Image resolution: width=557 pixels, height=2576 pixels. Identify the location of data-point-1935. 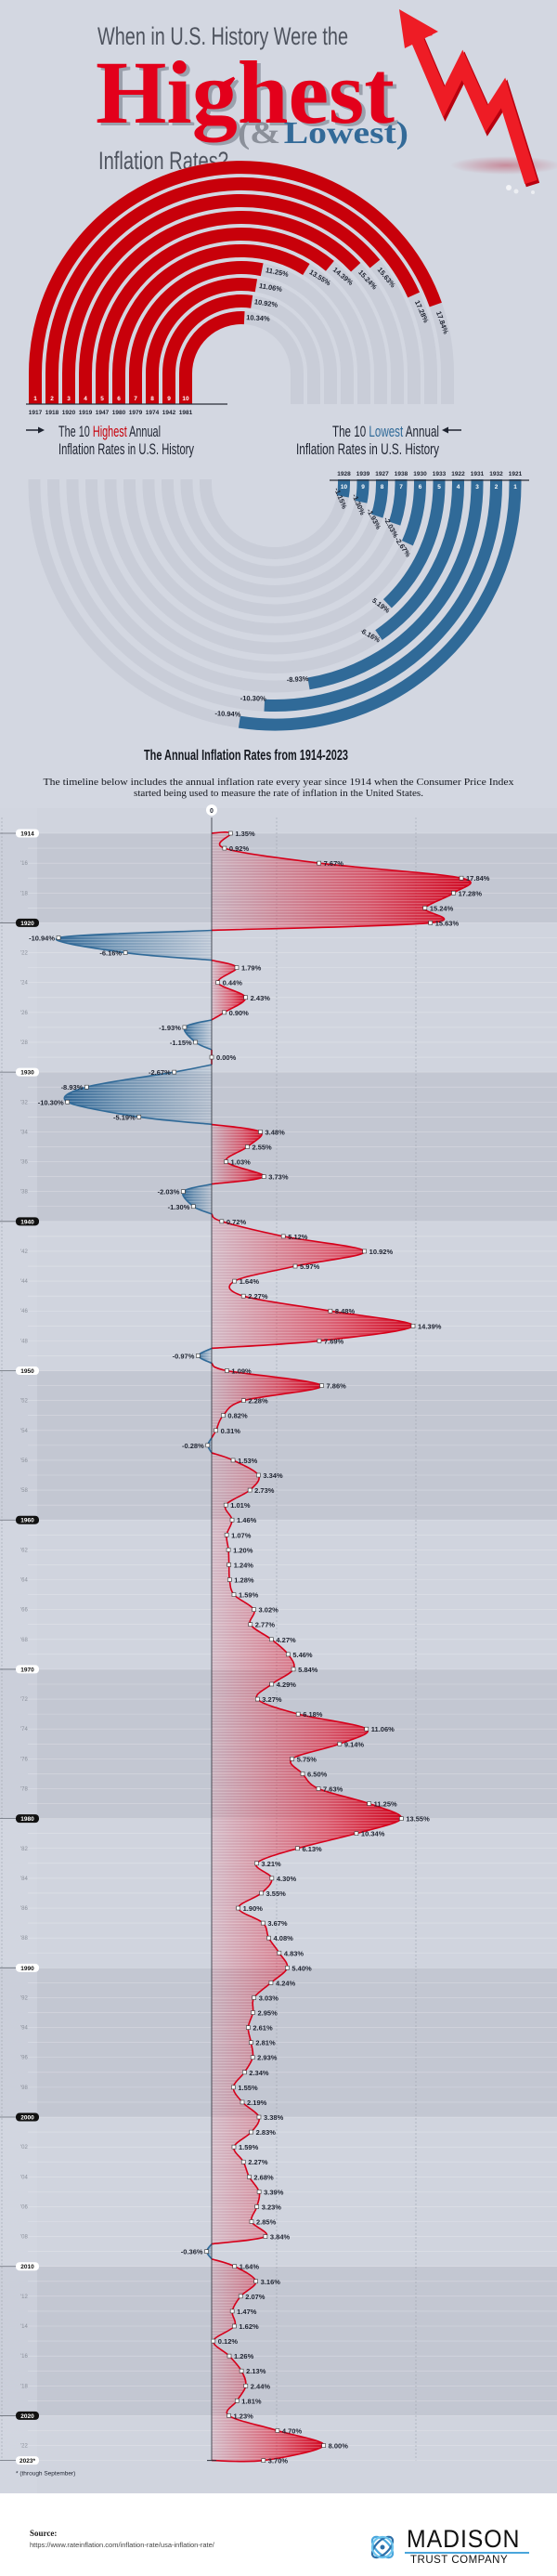
(247, 1147).